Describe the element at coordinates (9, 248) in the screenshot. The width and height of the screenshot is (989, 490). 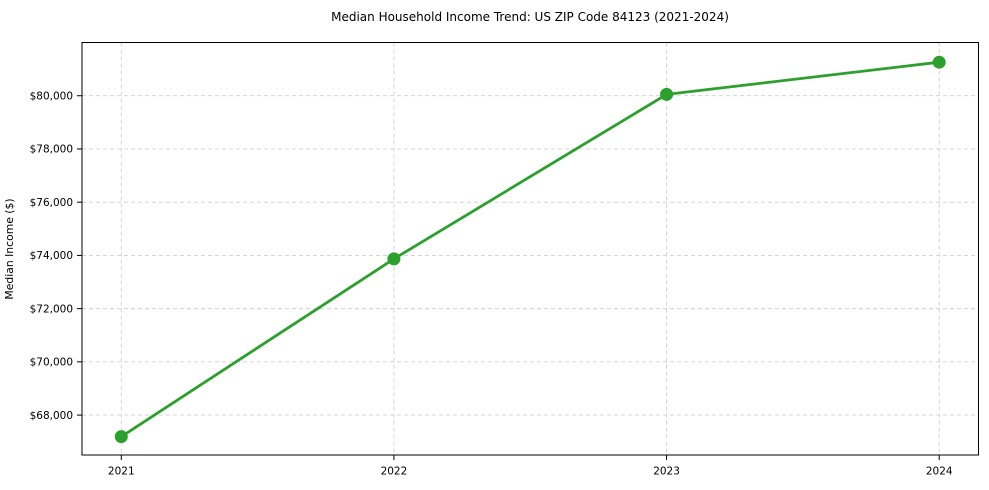
I see `y-axis-label: Median Income ($)` at that location.